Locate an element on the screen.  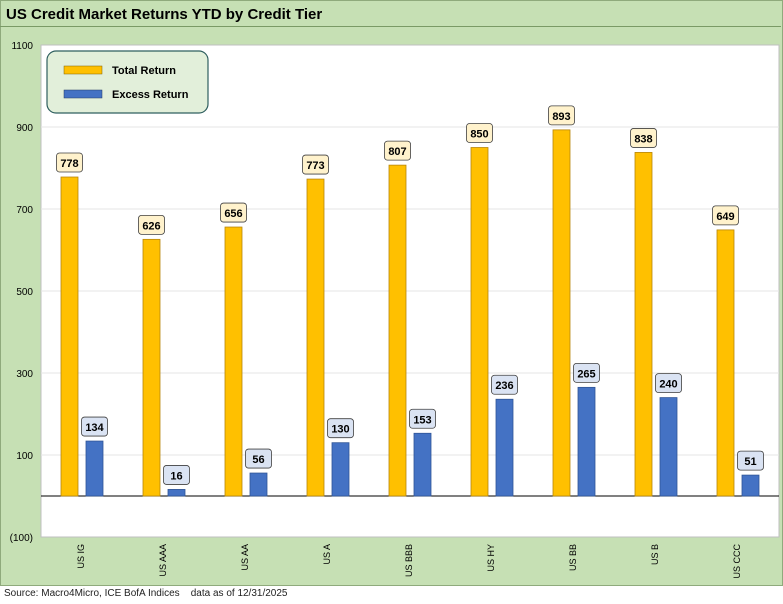
data-label-excess-return: 240 is located at coordinates (668, 385).